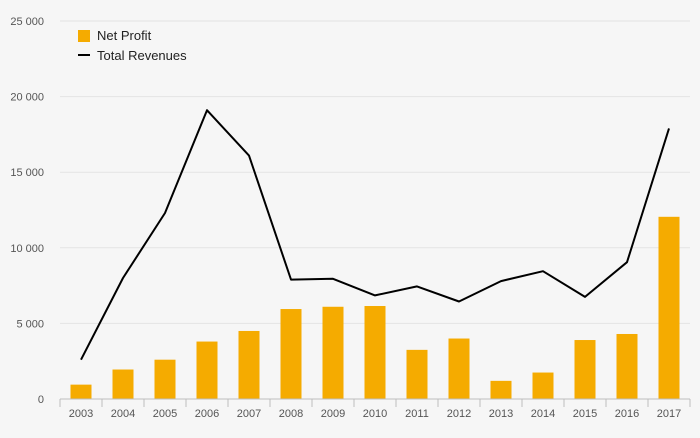 Image resolution: width=700 pixels, height=438 pixels. Describe the element at coordinates (417, 414) in the screenshot. I see `x-tick-label: 2011` at that location.